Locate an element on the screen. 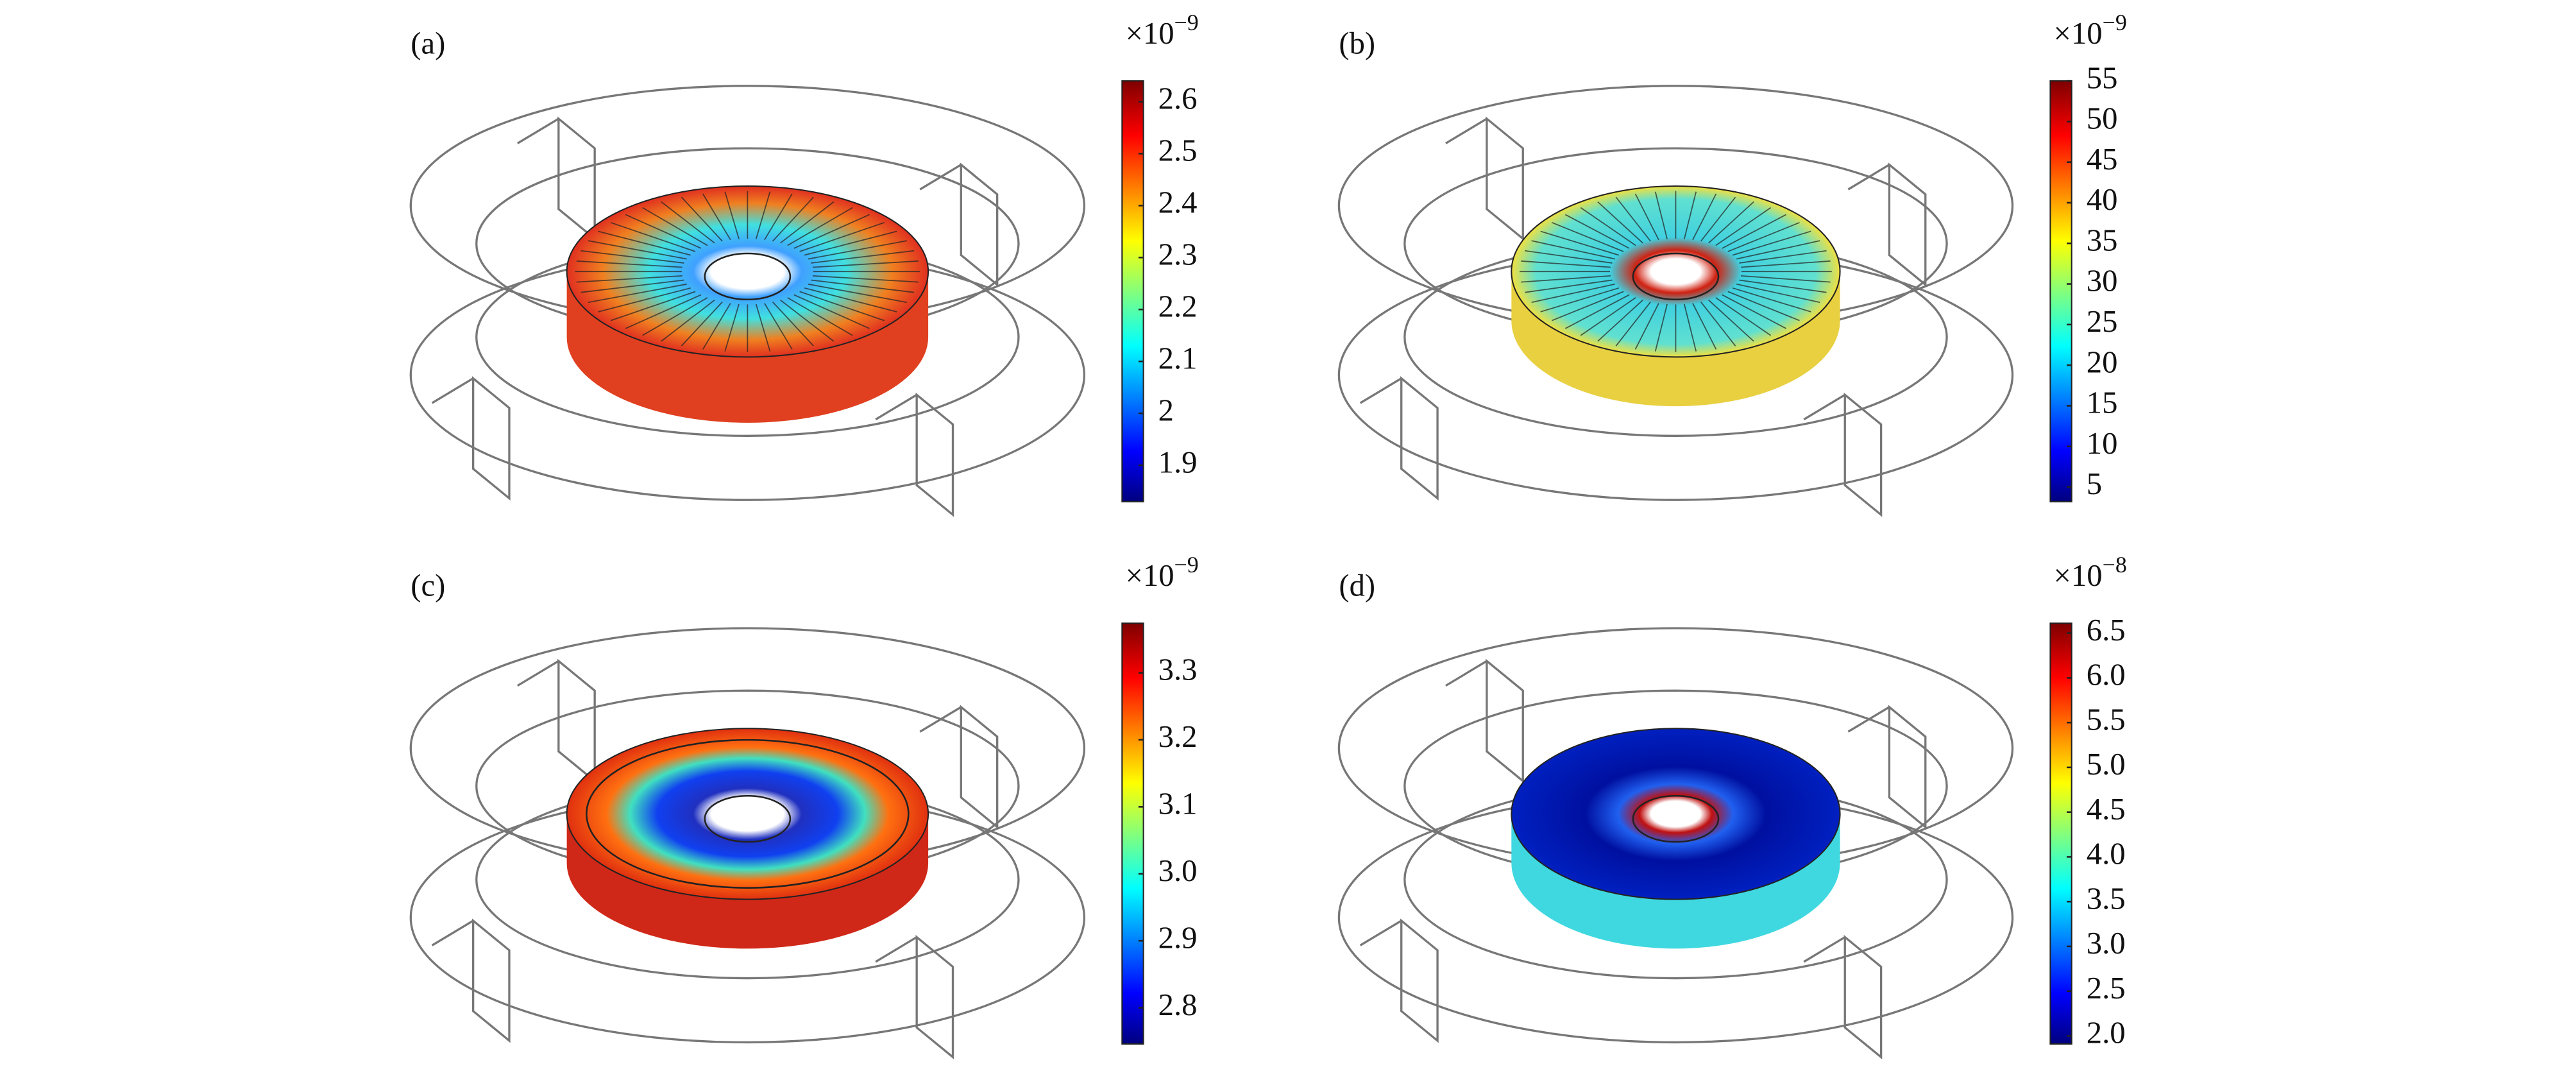 Image resolution: width=2576 pixels, height=1069 pixels. colorbar-tick-label: 3.2 is located at coordinates (1178, 736).